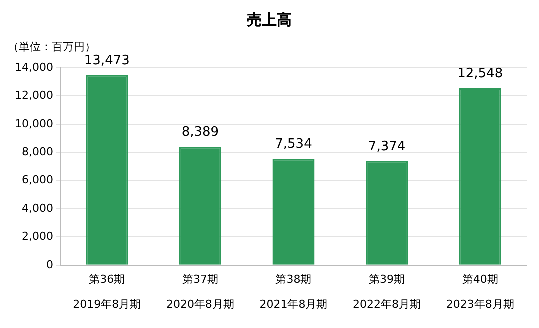  I want to click on x-tick-label: 第40期 2023年8月期, so click(480, 292).